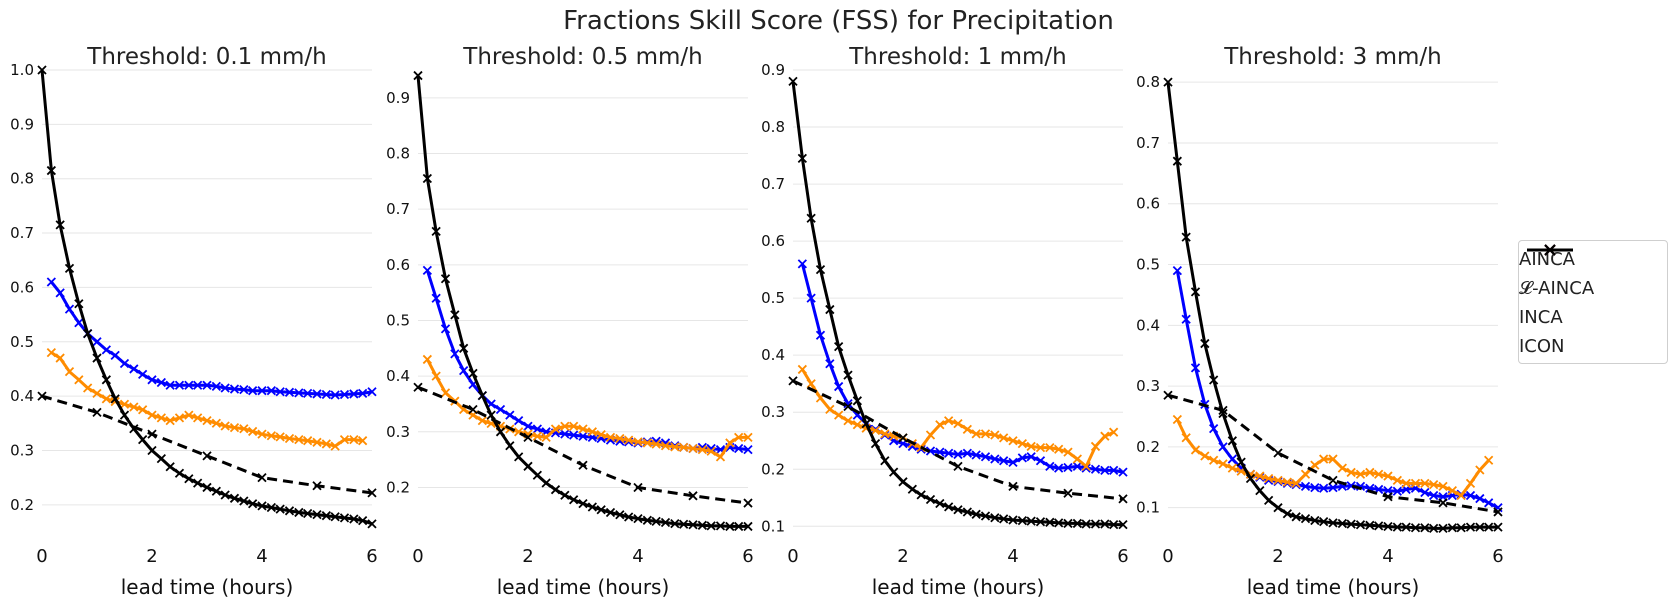  Describe the element at coordinates (151, 556) in the screenshot. I see `x-tick-label: 2` at that location.